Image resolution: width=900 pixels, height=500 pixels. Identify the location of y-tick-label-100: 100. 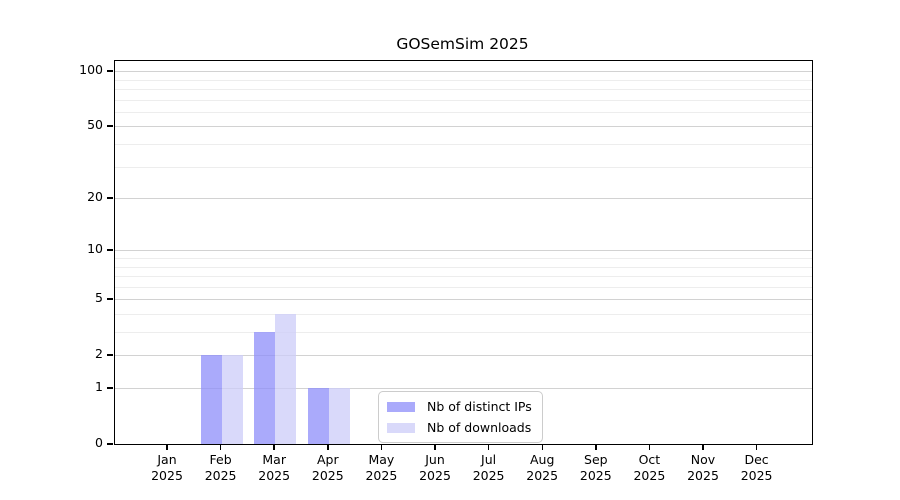
(91, 70).